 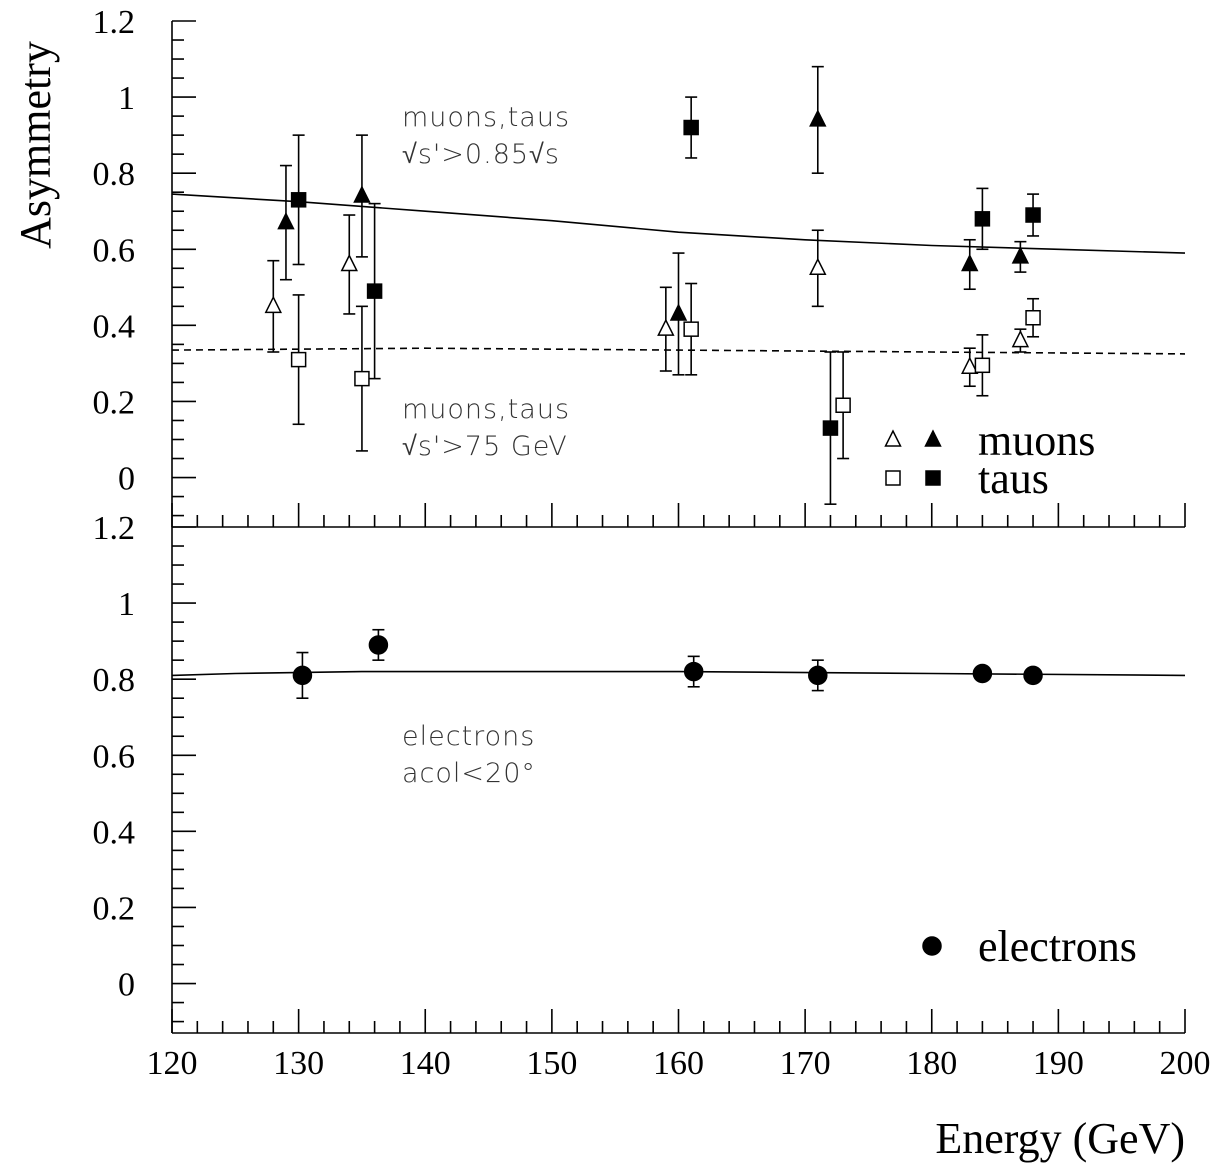 What do you see at coordinates (468, 736) in the screenshot?
I see `annotation: electrons` at bounding box center [468, 736].